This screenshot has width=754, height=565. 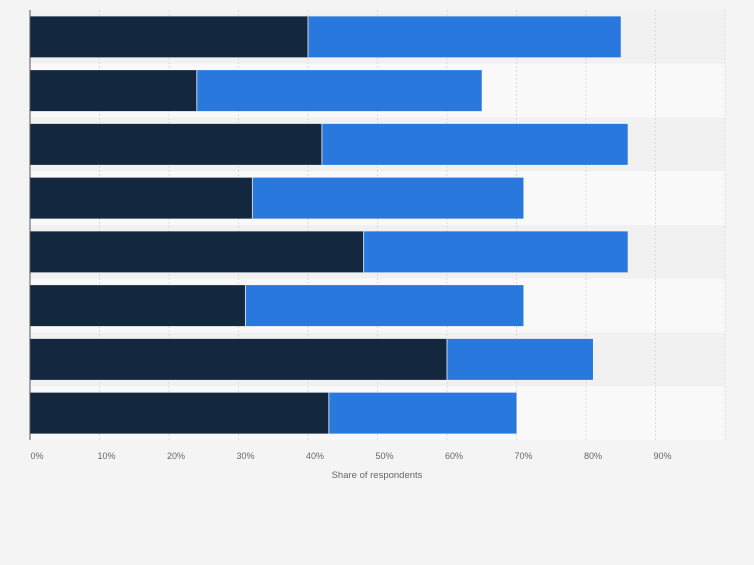 What do you see at coordinates (523, 456) in the screenshot?
I see `x-tick-label: 70%` at bounding box center [523, 456].